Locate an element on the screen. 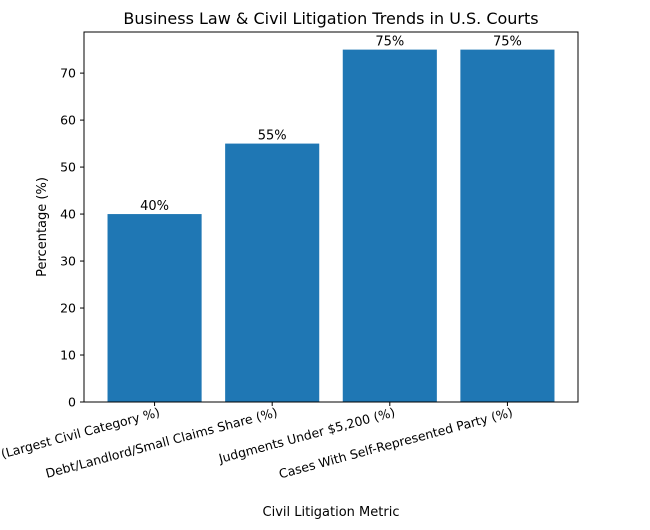 The height and width of the screenshot is (530, 650). y-tick-label-40: 40 is located at coordinates (68, 214).